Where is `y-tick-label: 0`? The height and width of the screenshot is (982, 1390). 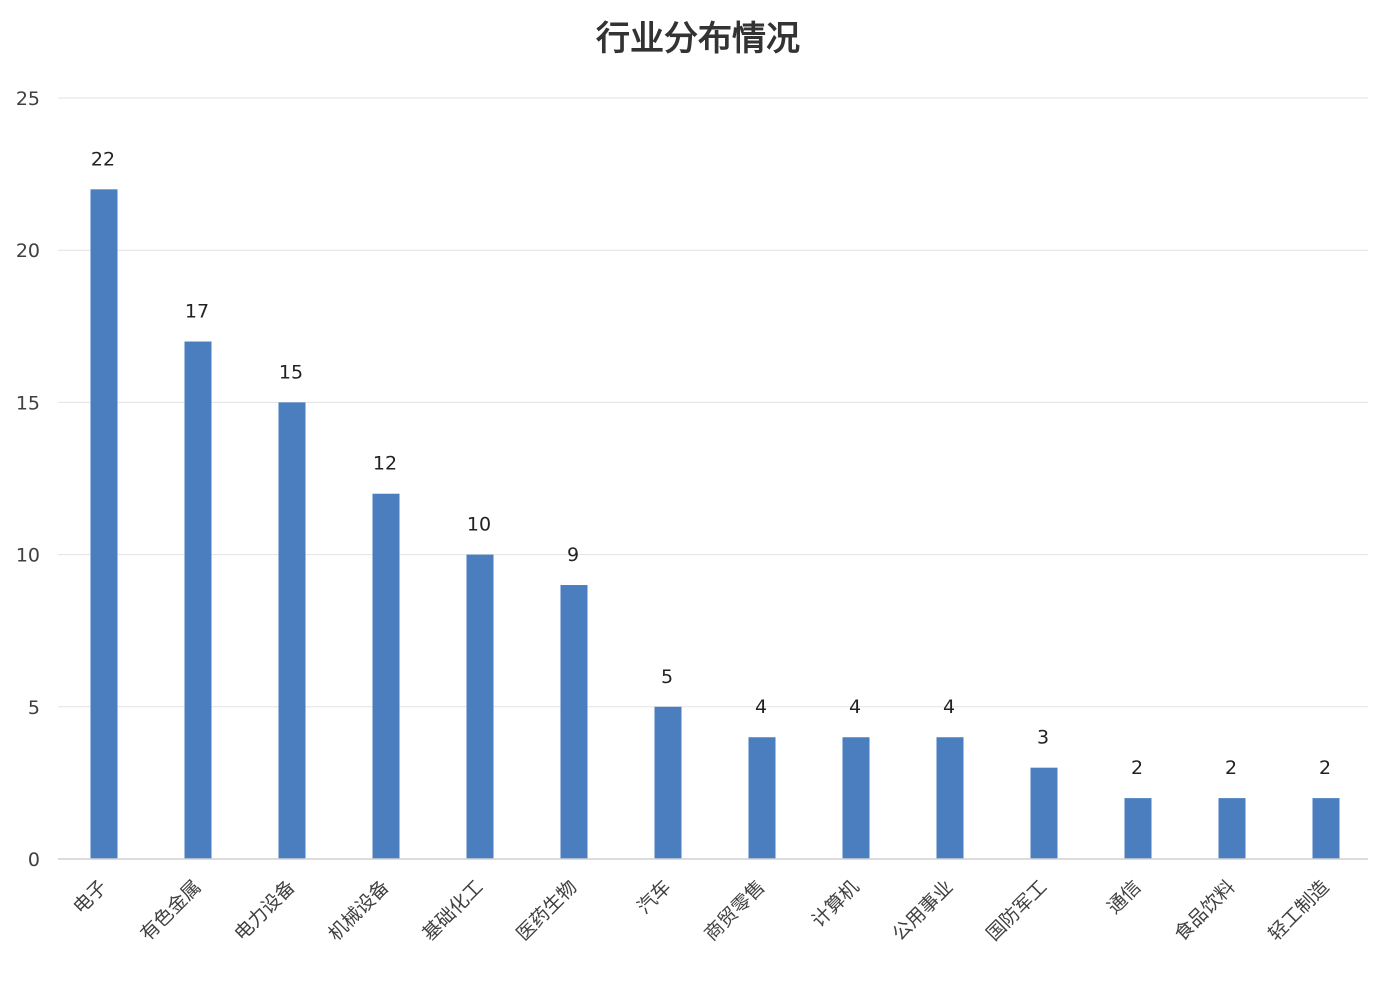 y-tick-label: 0 is located at coordinates (34, 860).